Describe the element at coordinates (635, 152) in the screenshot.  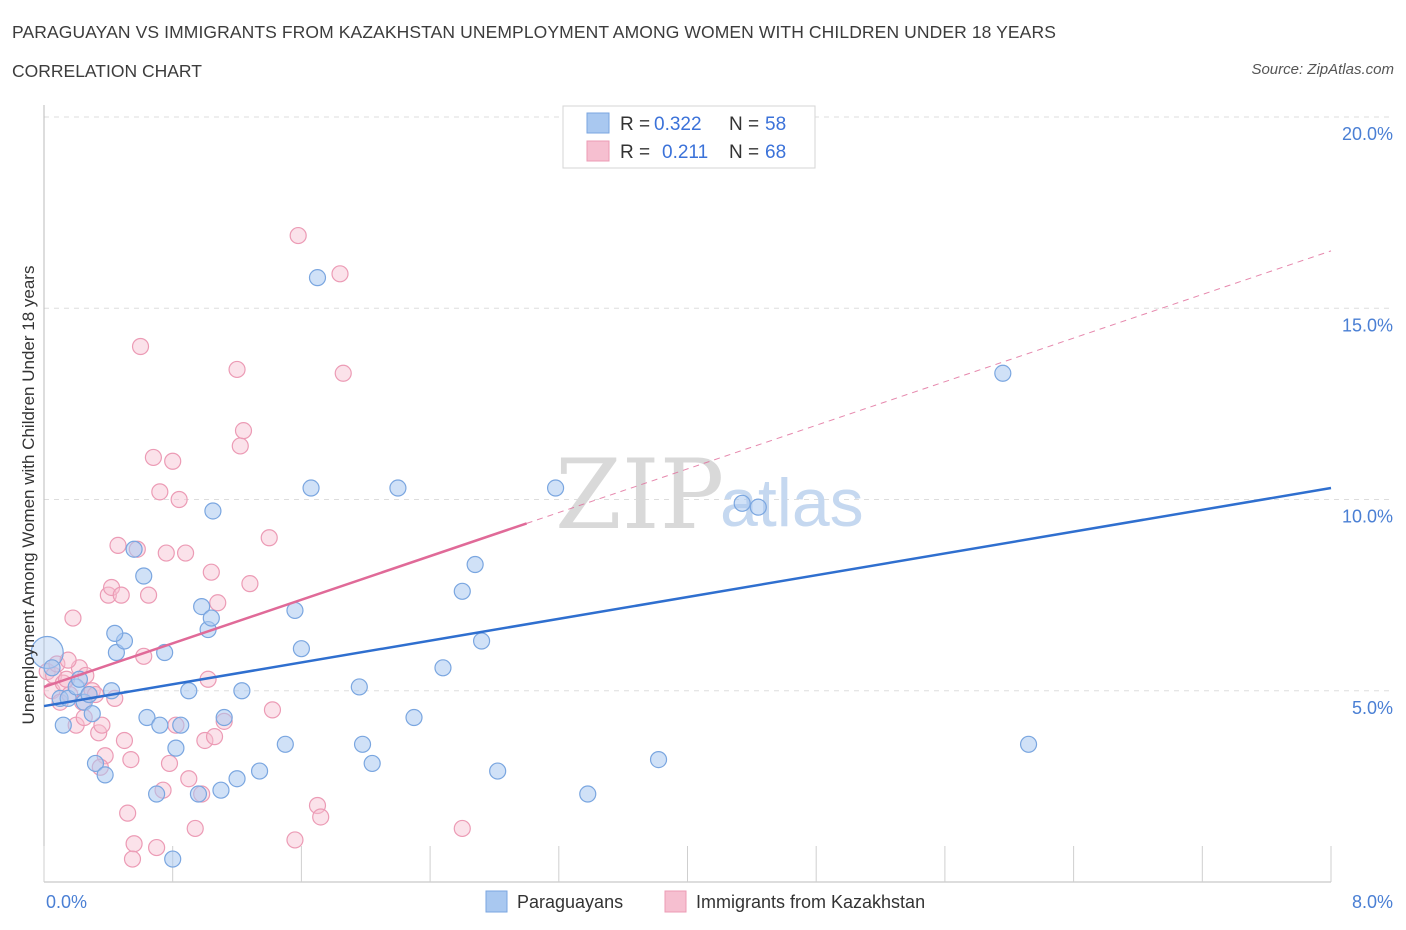
I see `legend-r-label-2: R =` at that location.